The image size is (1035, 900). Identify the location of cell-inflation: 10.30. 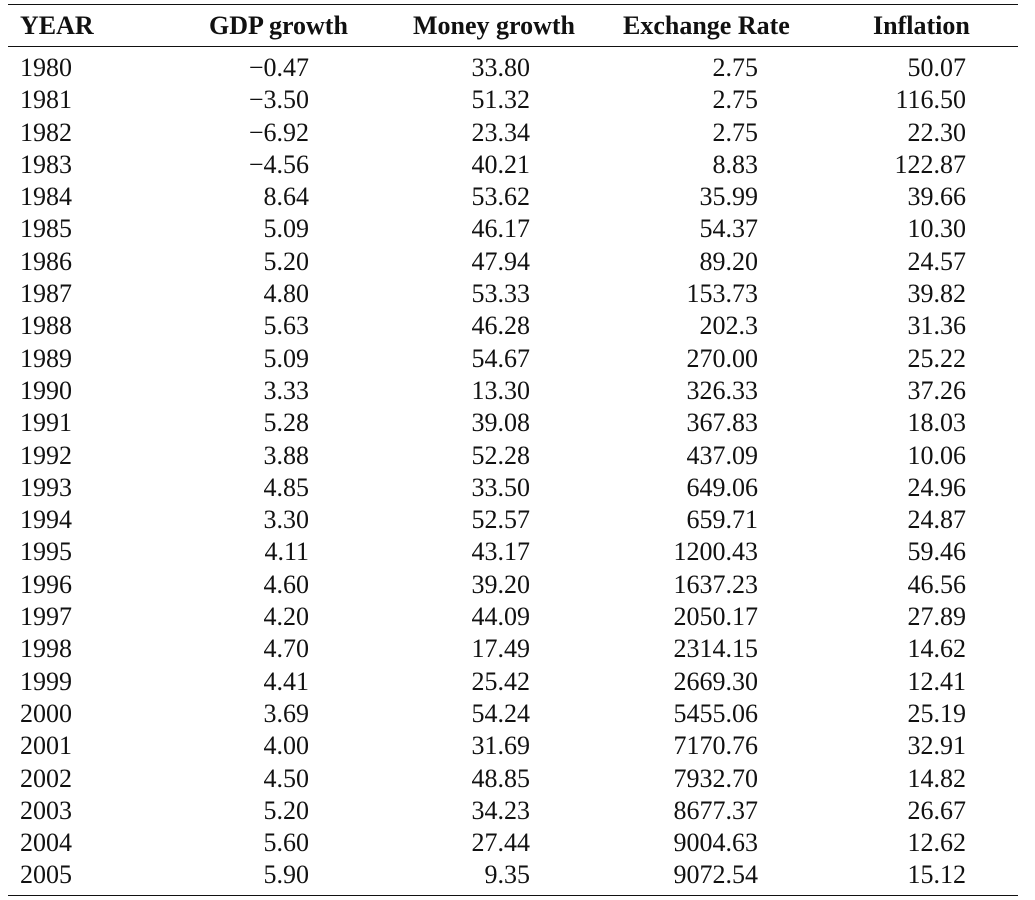
(937, 229).